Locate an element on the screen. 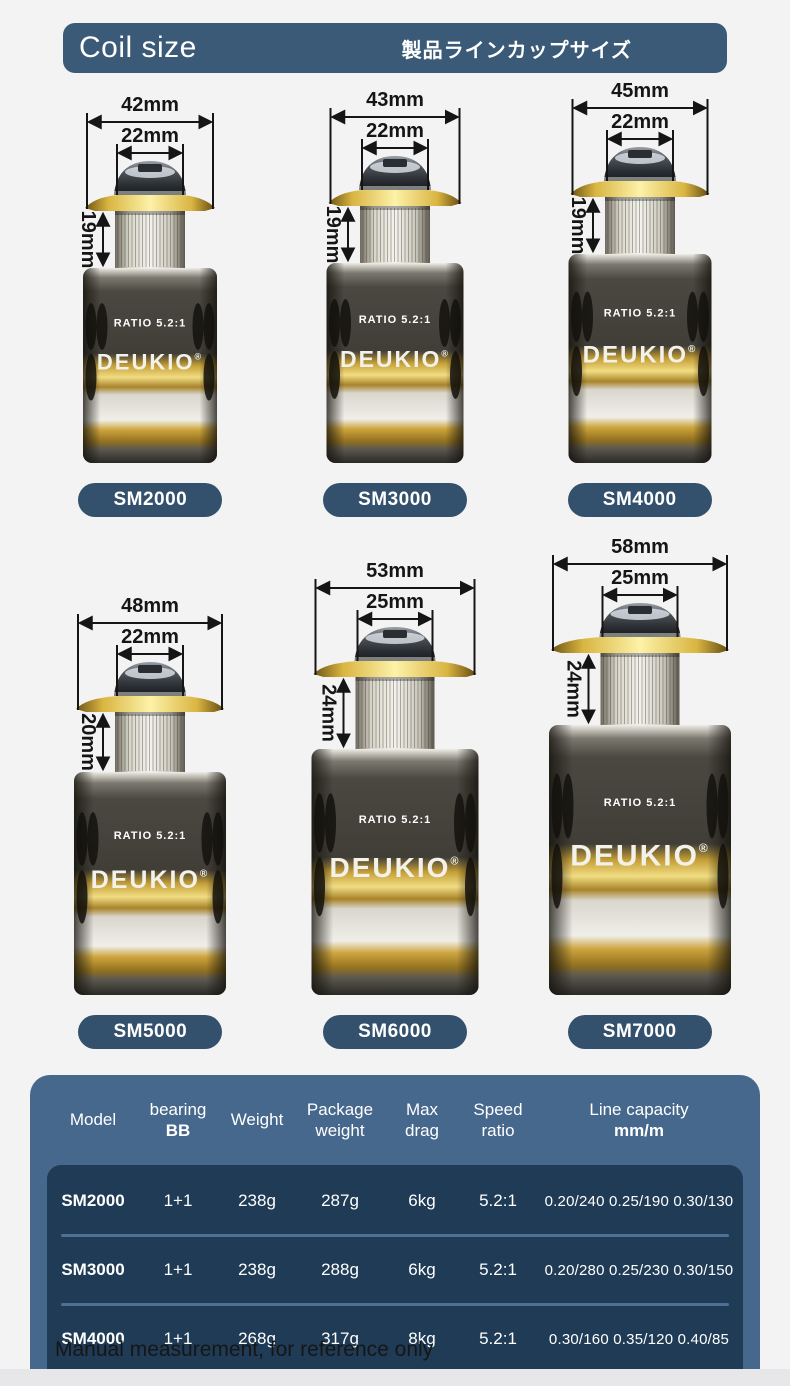  column-header-line: drag is located at coordinates (422, 1130).